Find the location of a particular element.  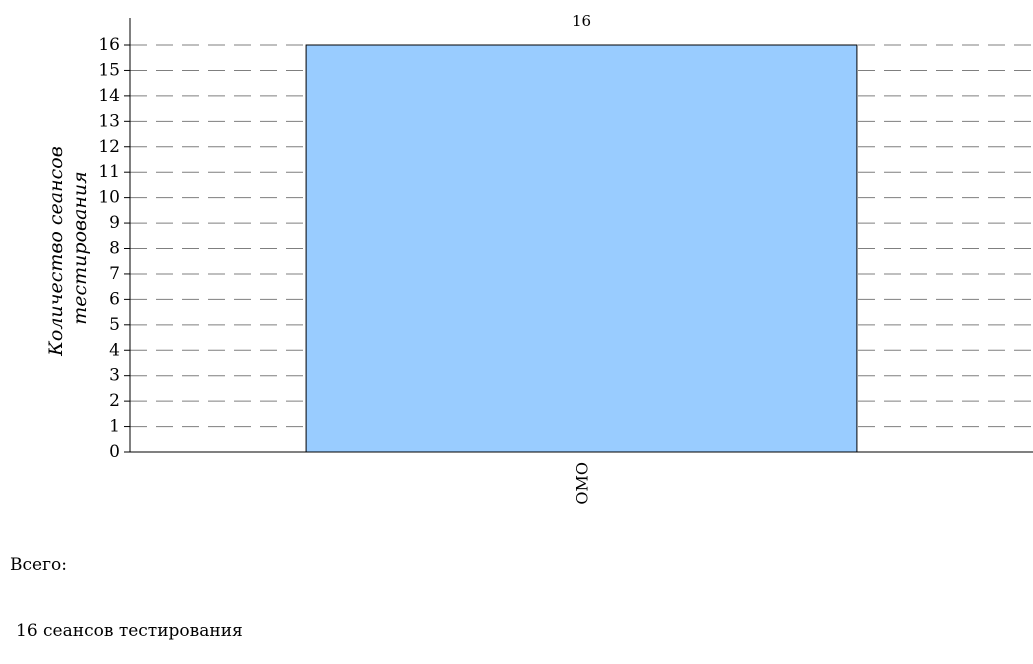

y-tick-label: 3 is located at coordinates (114, 376).